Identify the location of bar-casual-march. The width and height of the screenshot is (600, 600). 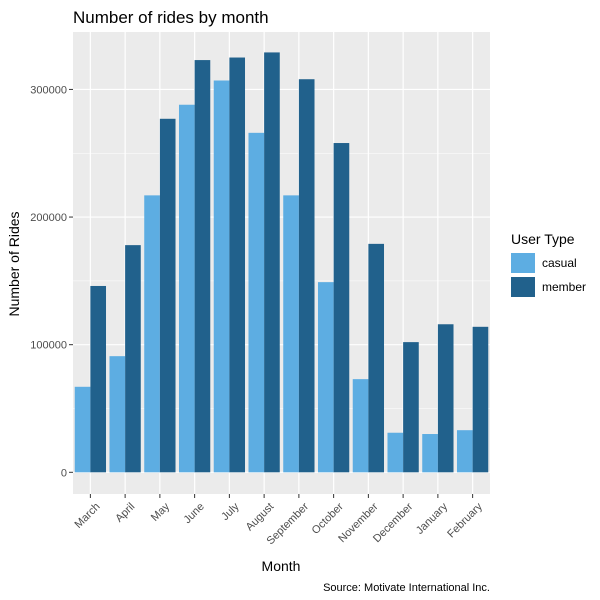
(82, 429).